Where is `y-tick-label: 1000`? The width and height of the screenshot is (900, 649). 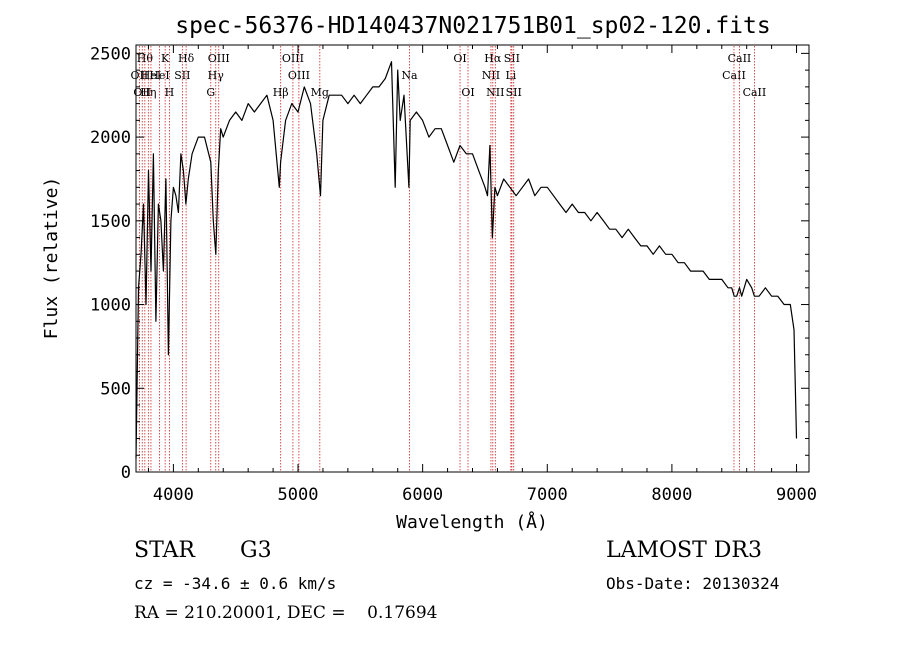 y-tick-label: 1000 is located at coordinates (110, 306).